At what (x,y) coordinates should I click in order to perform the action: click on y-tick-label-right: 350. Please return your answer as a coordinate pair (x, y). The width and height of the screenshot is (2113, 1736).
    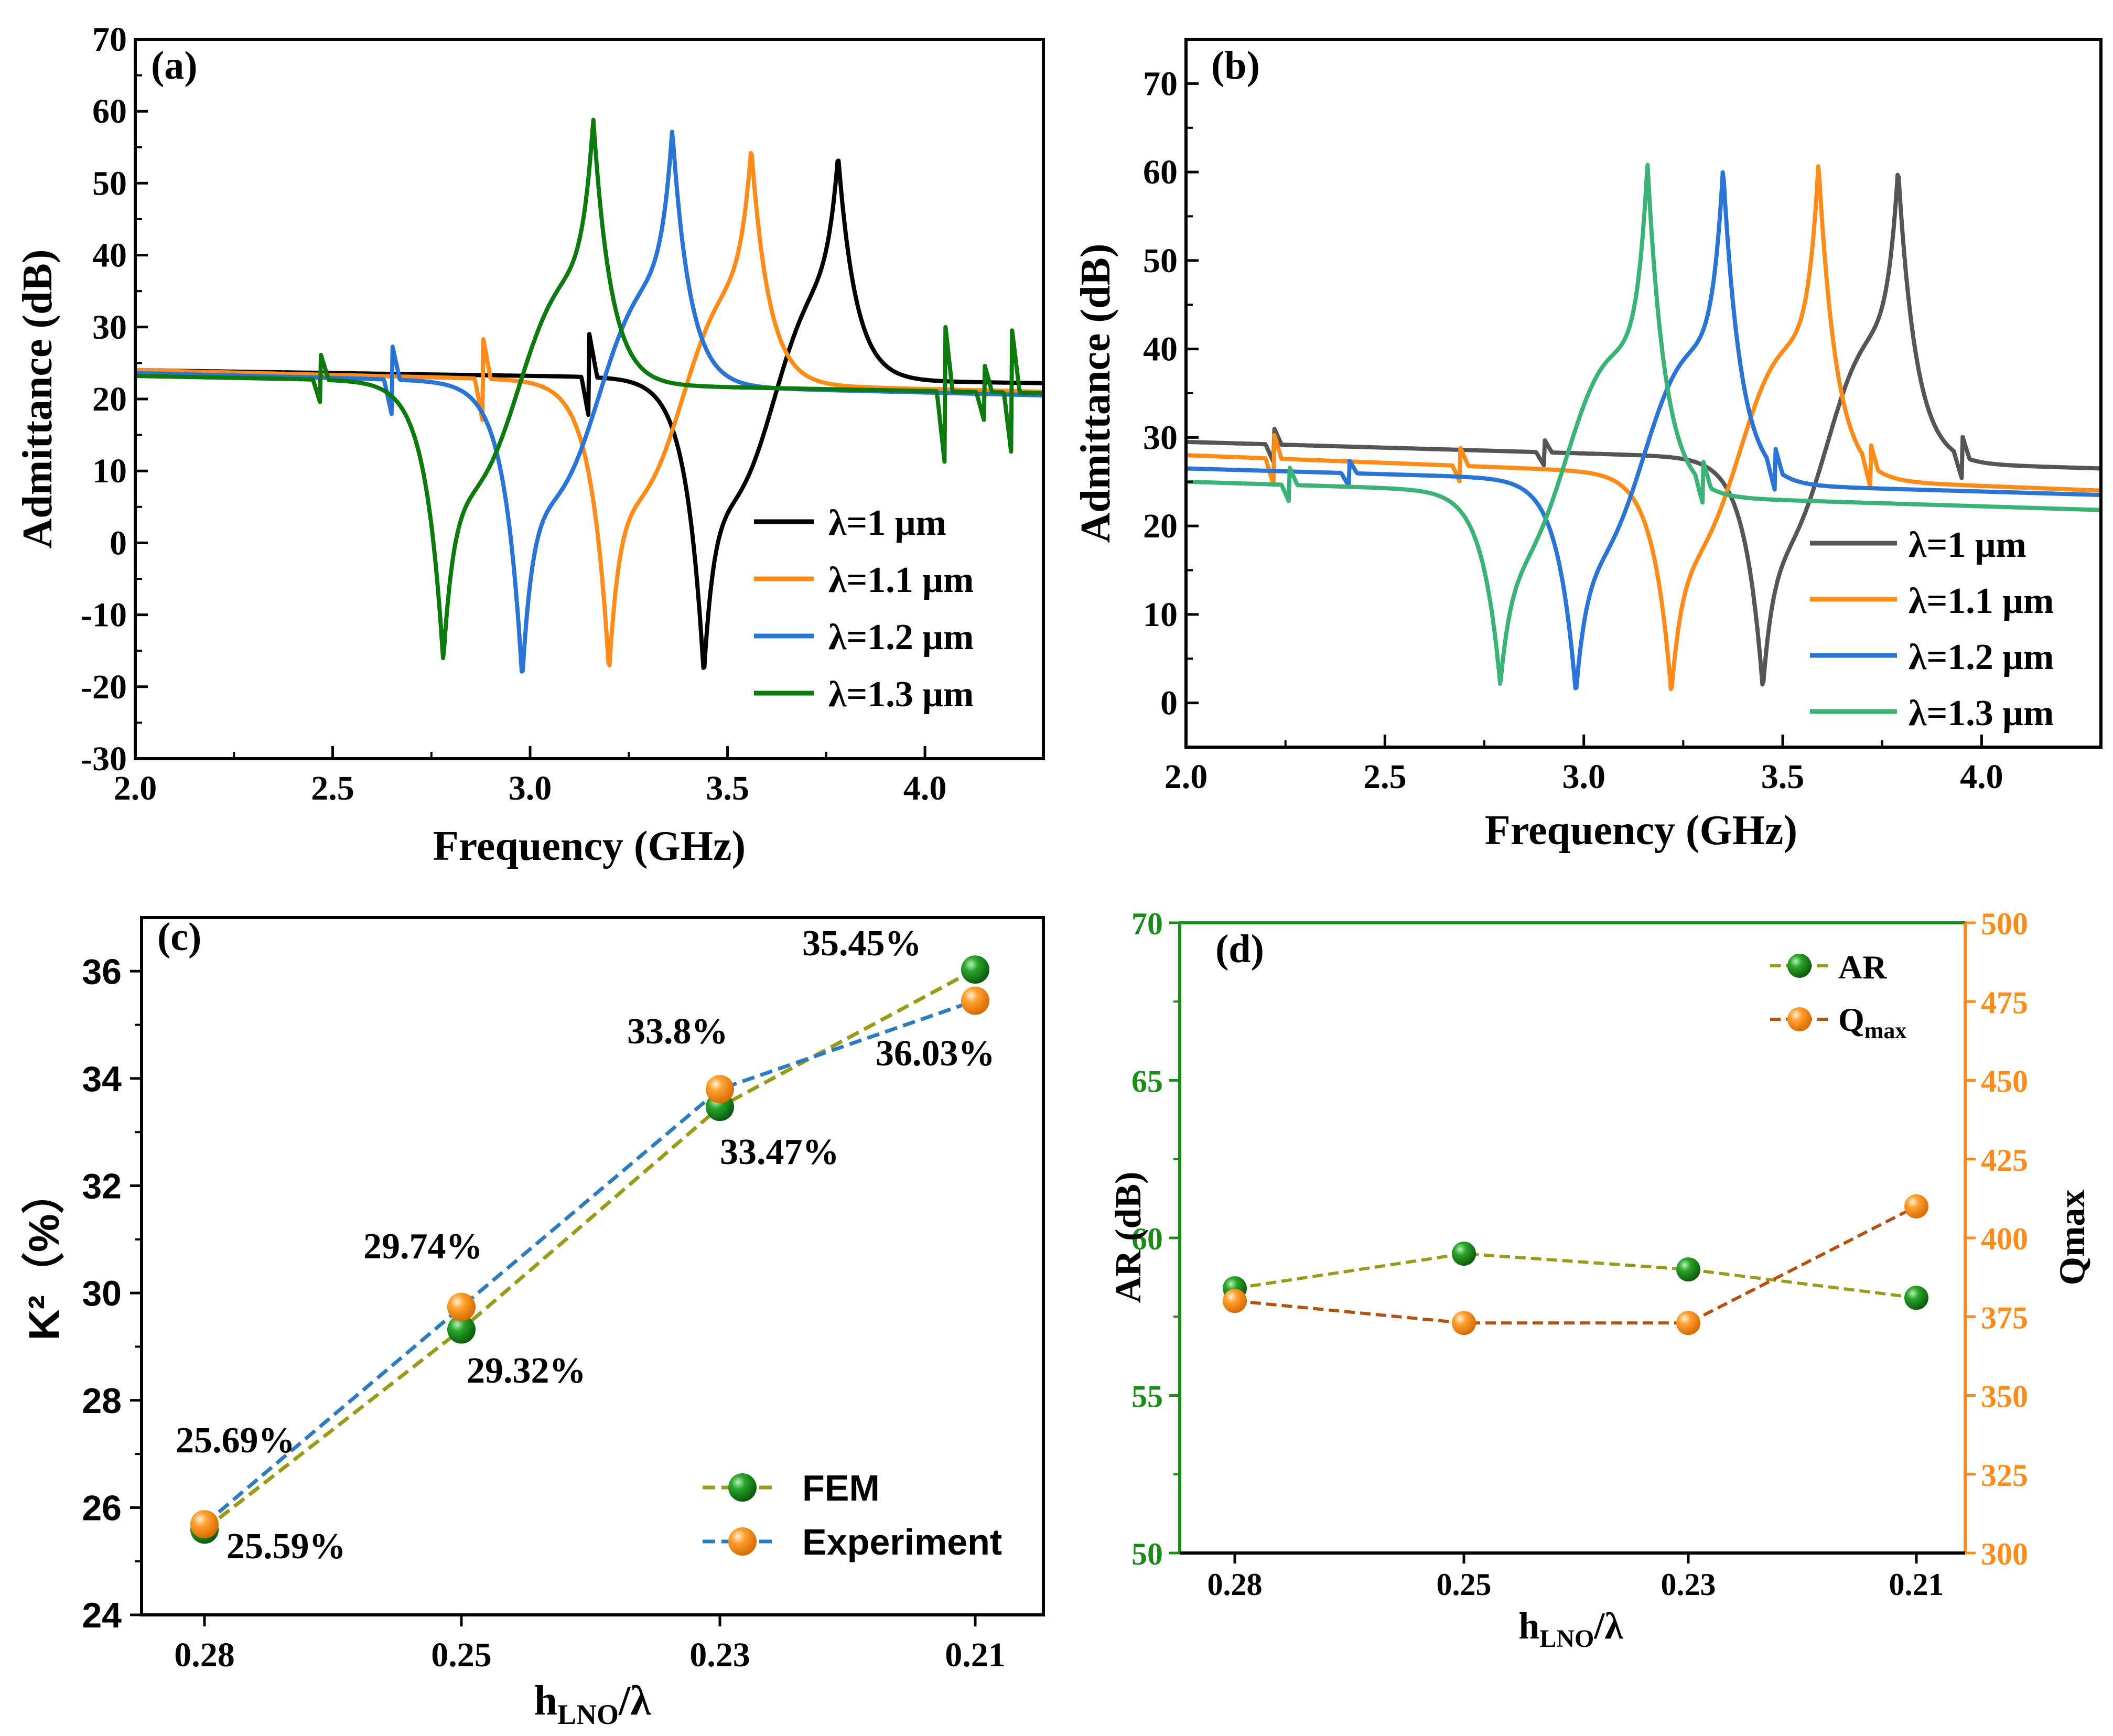
    Looking at the image, I should click on (2004, 1397).